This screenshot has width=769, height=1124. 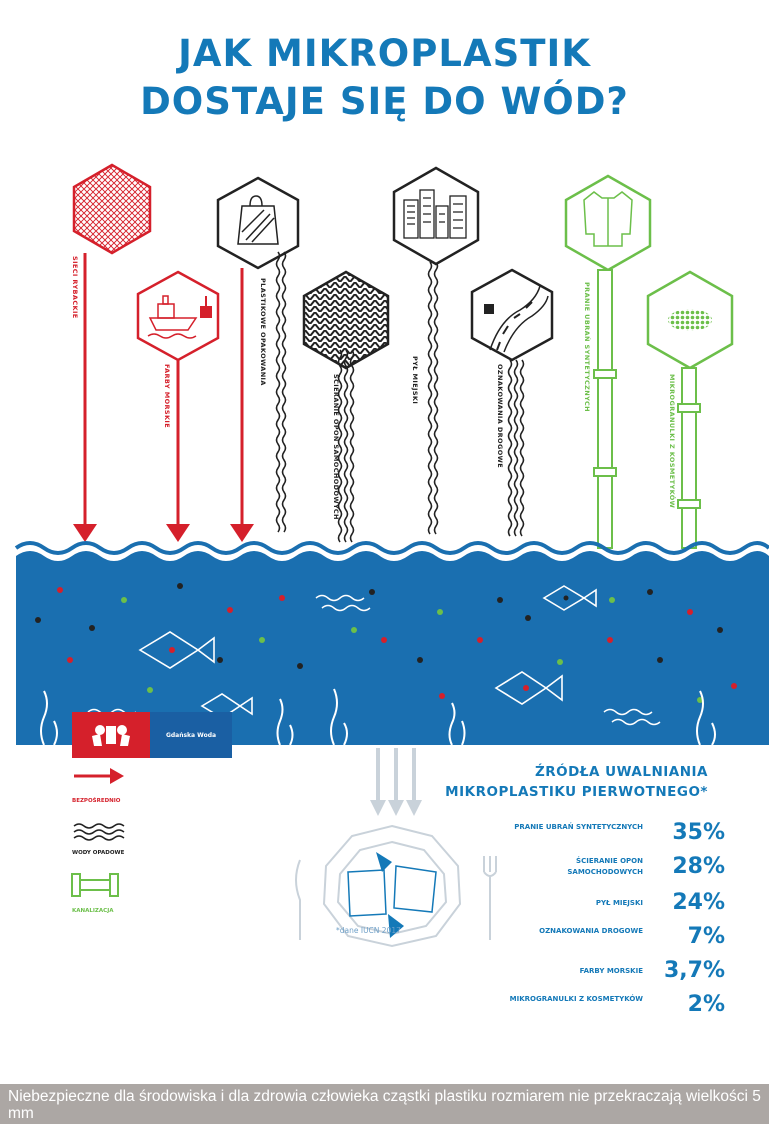 What do you see at coordinates (384, 101) in the screenshot?
I see `title-line-2: DOSTAJE SIĘ DO WÓD?` at bounding box center [384, 101].